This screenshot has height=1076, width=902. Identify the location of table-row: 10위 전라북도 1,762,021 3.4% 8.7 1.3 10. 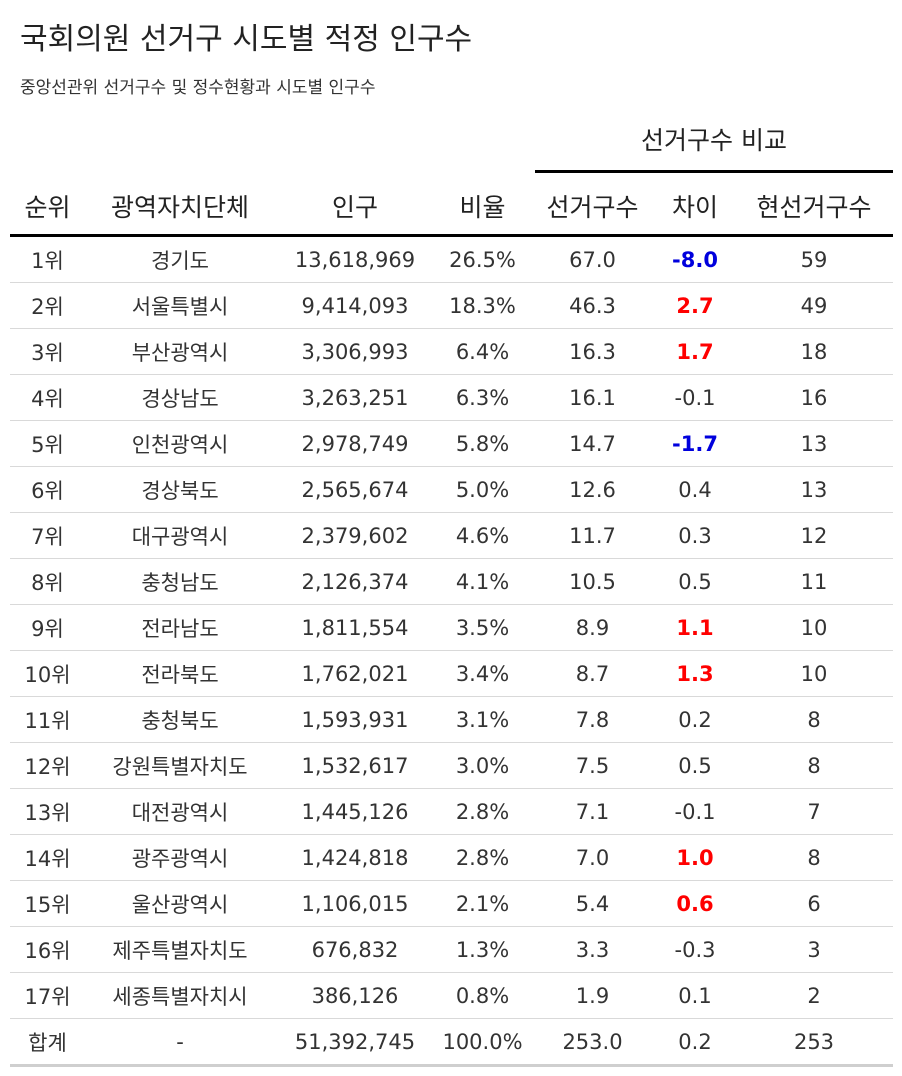
(451, 673).